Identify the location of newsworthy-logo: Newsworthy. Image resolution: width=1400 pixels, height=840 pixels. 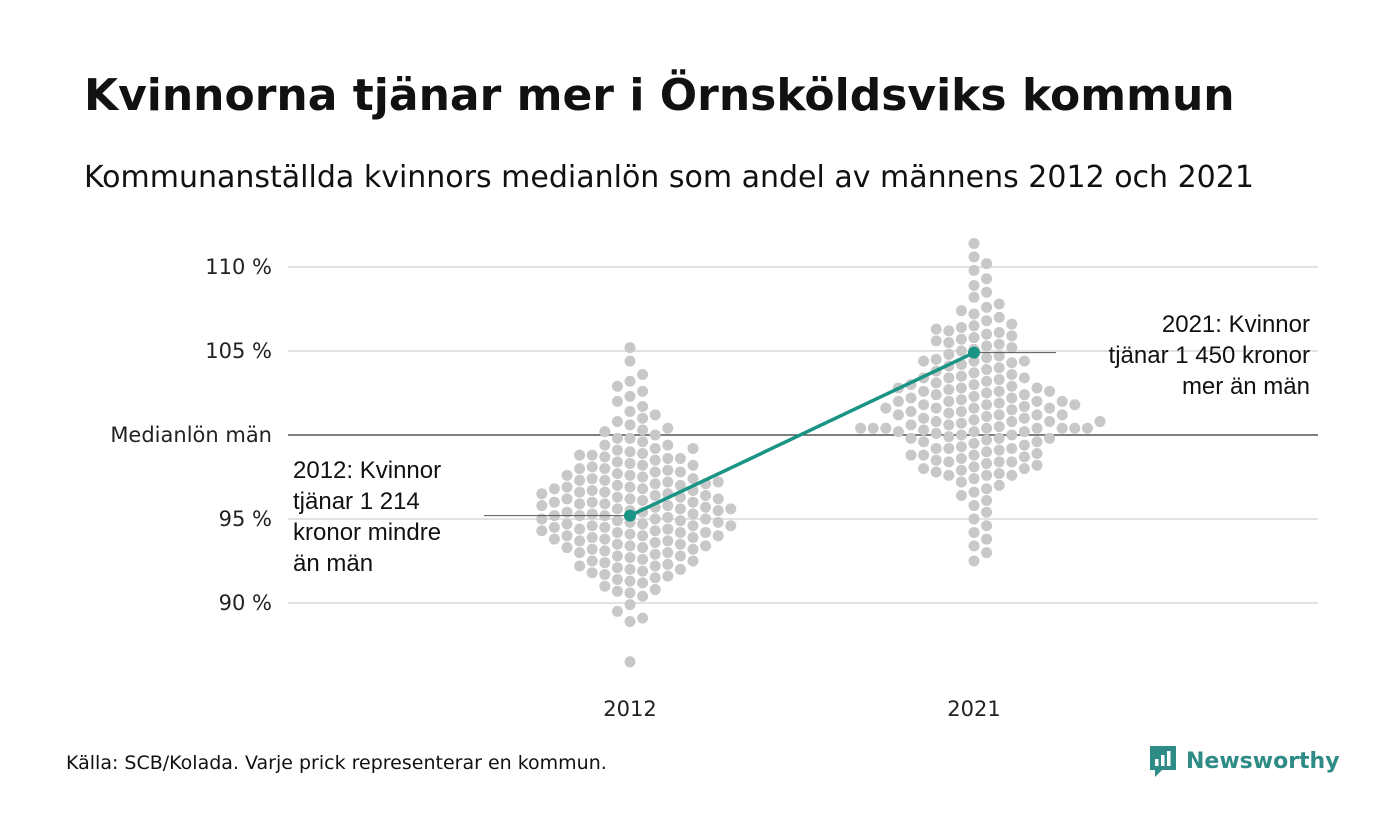
(1244, 761).